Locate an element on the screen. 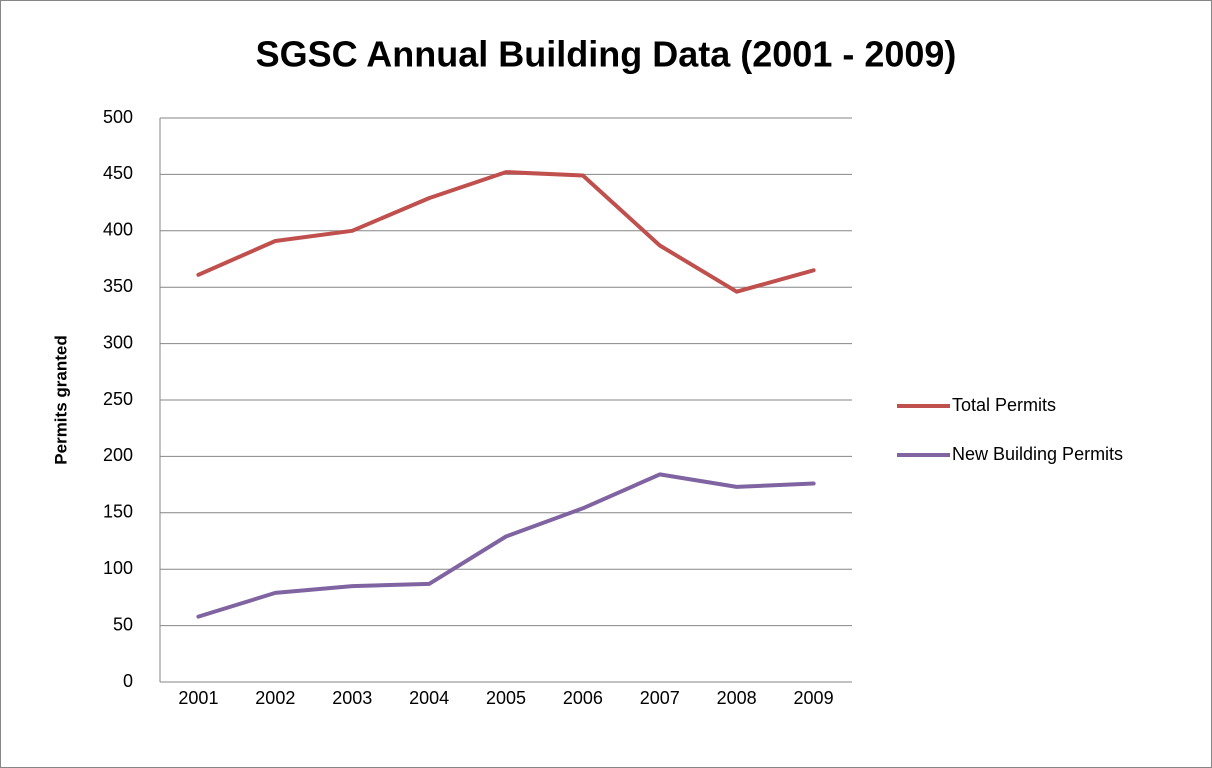 Image resolution: width=1212 pixels, height=768 pixels. y-tick-label: 0 is located at coordinates (128, 681).